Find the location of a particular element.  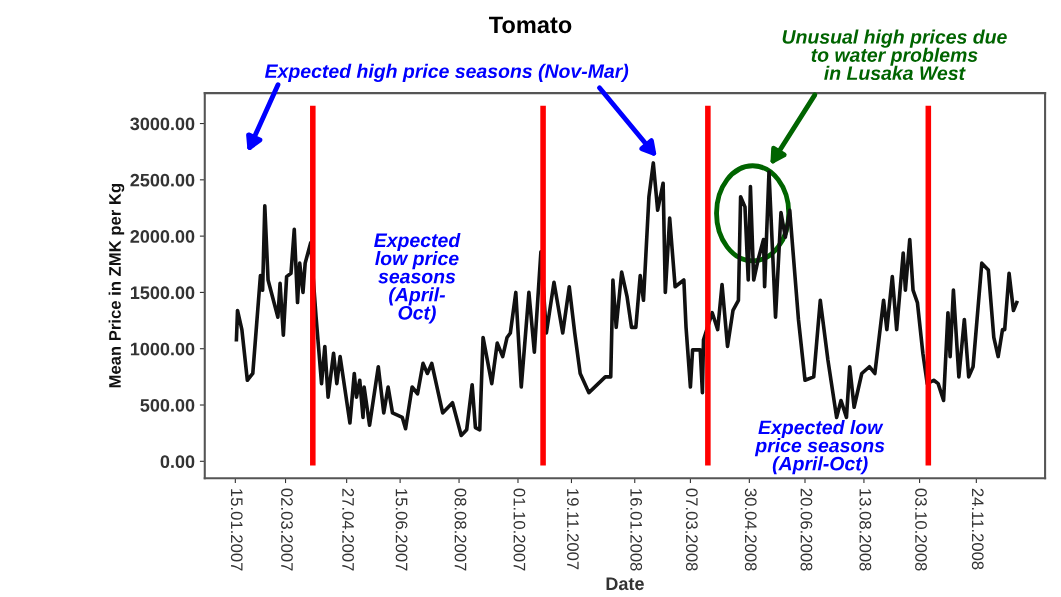

x-tick-label: 15.06.2007 is located at coordinates (401, 530).